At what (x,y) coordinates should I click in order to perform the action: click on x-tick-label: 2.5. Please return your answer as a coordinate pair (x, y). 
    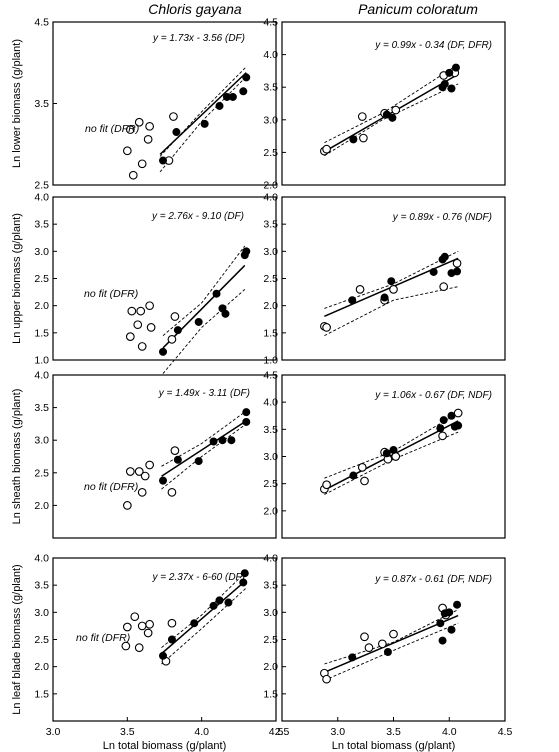
    Looking at the image, I should click on (282, 732).